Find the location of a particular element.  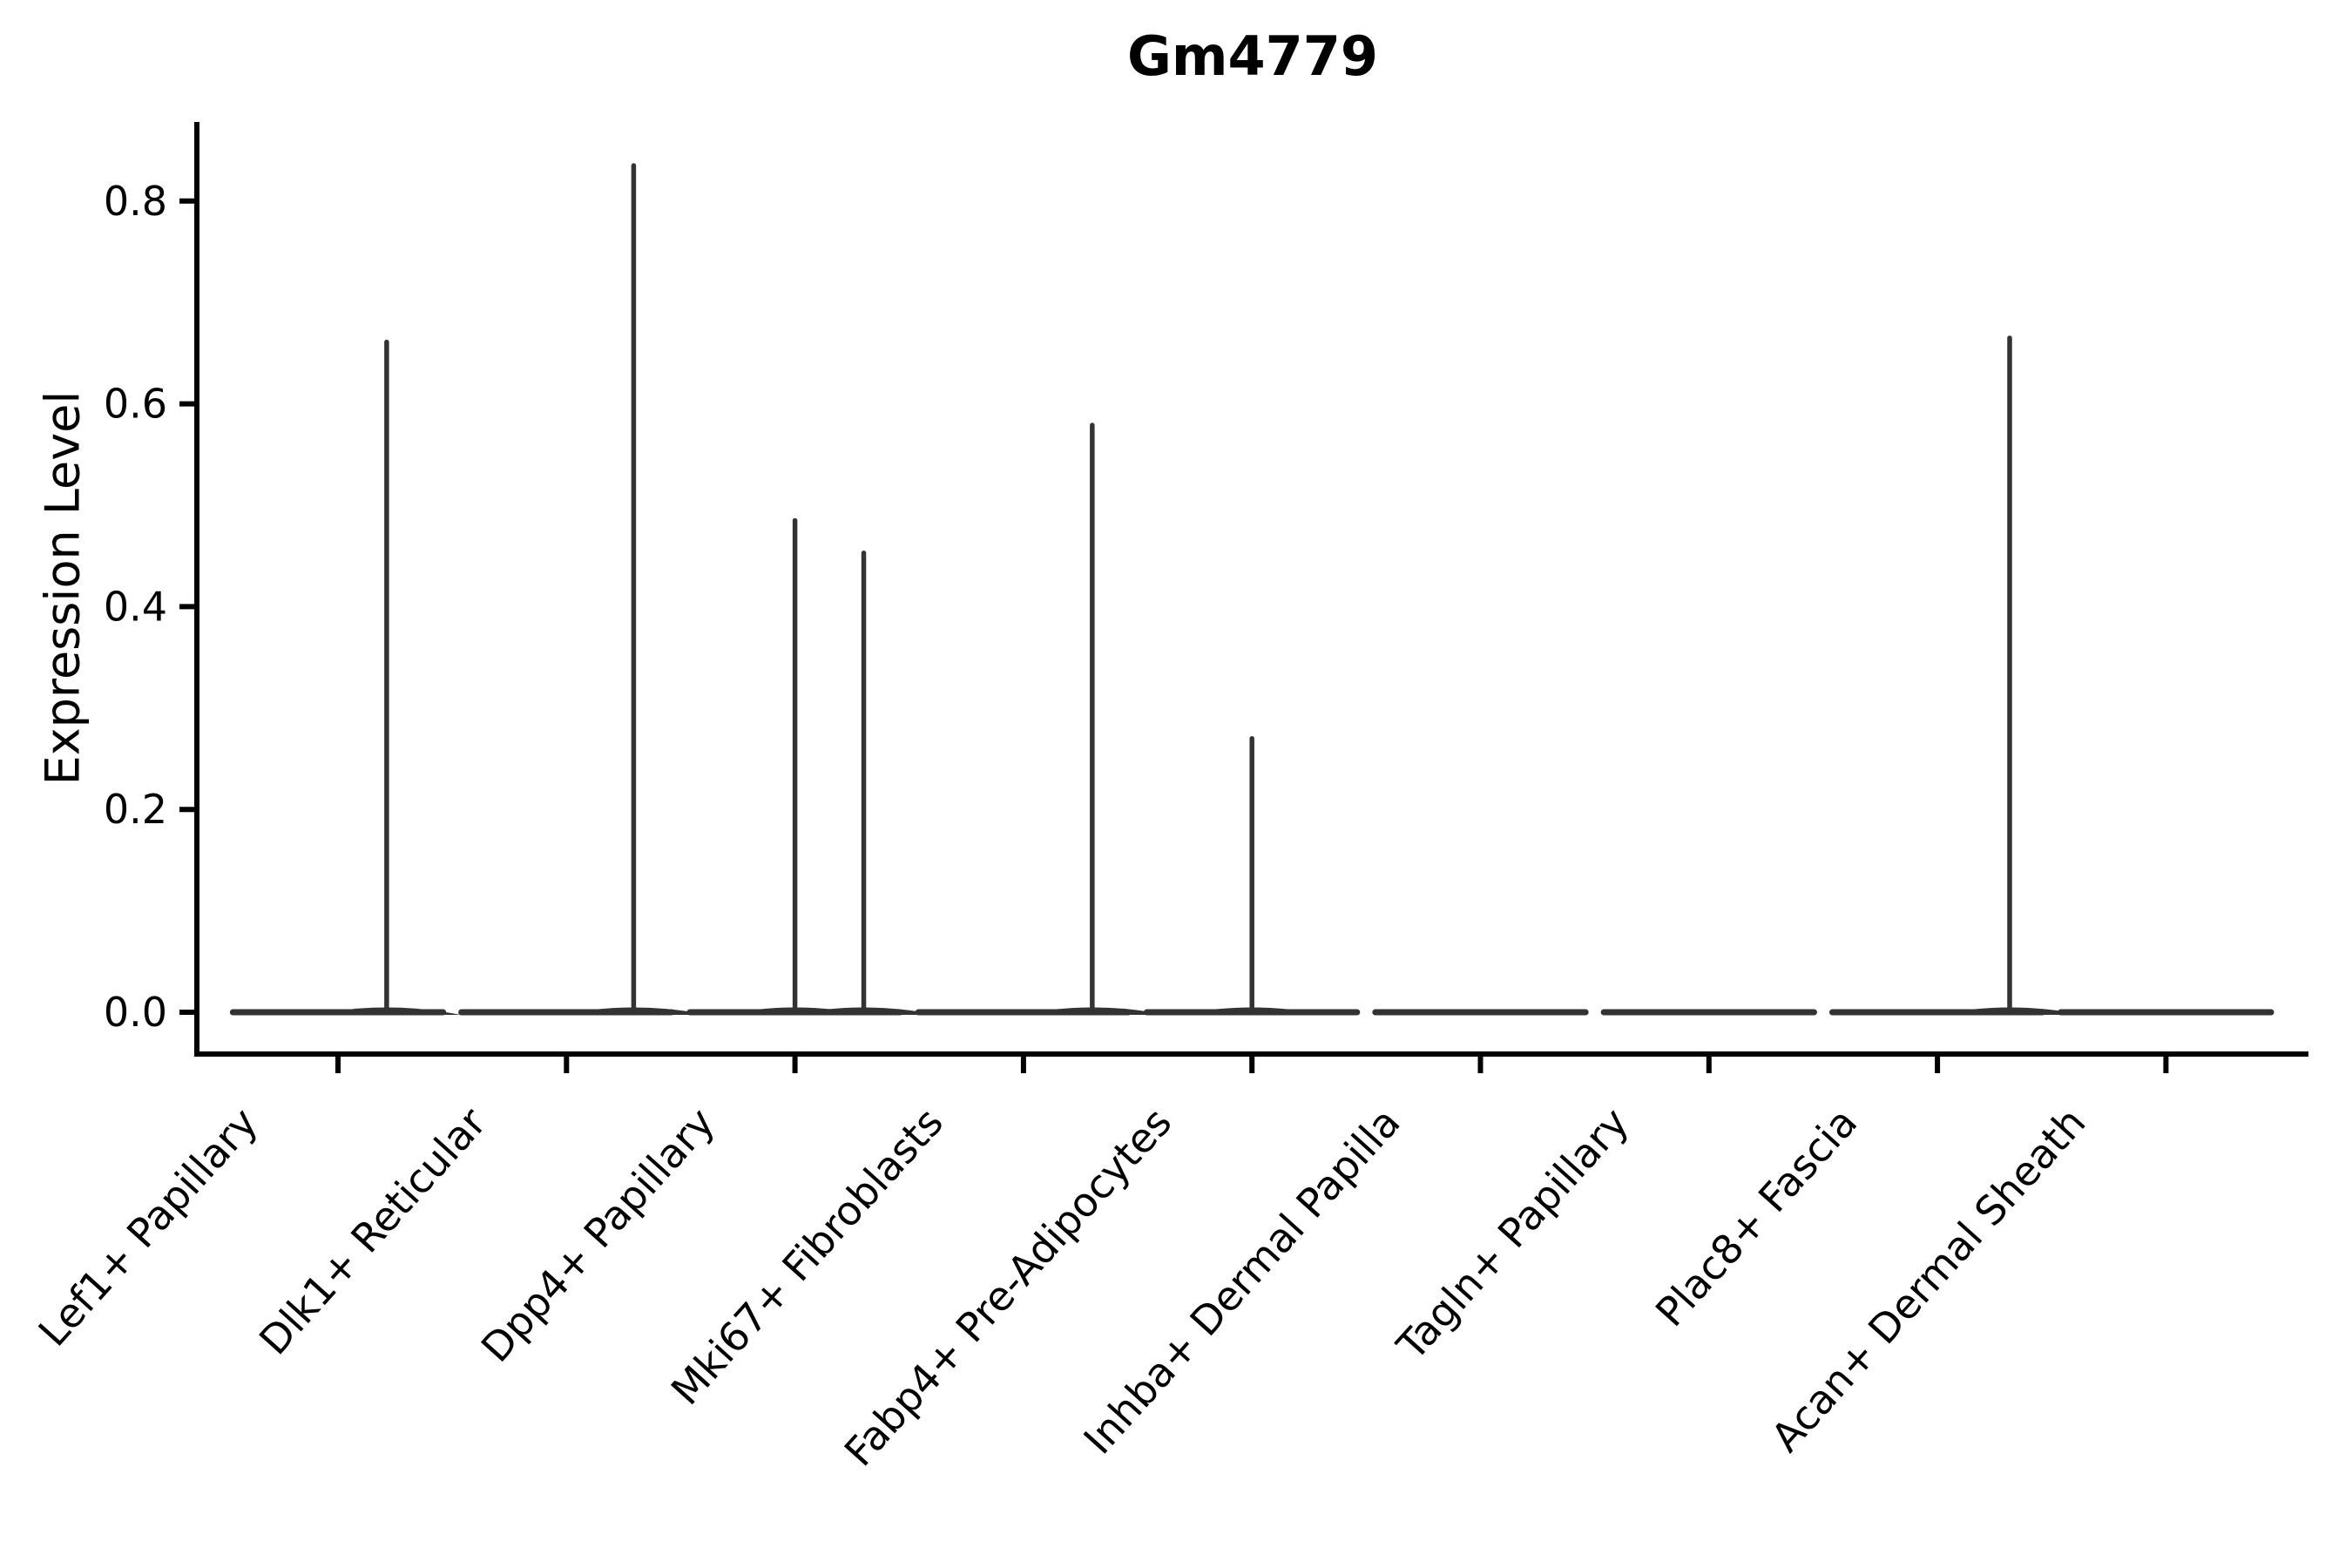

x-tick-label: Dlk1+ Reticular is located at coordinates (373, 1231).